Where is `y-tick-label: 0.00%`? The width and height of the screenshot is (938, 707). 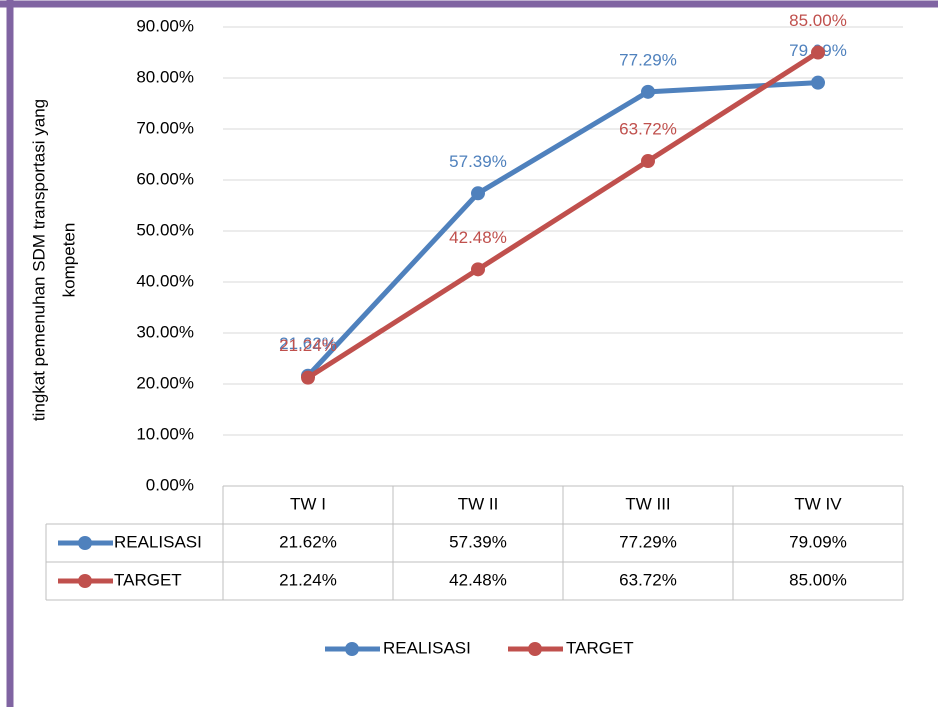
y-tick-label: 0.00% is located at coordinates (170, 484).